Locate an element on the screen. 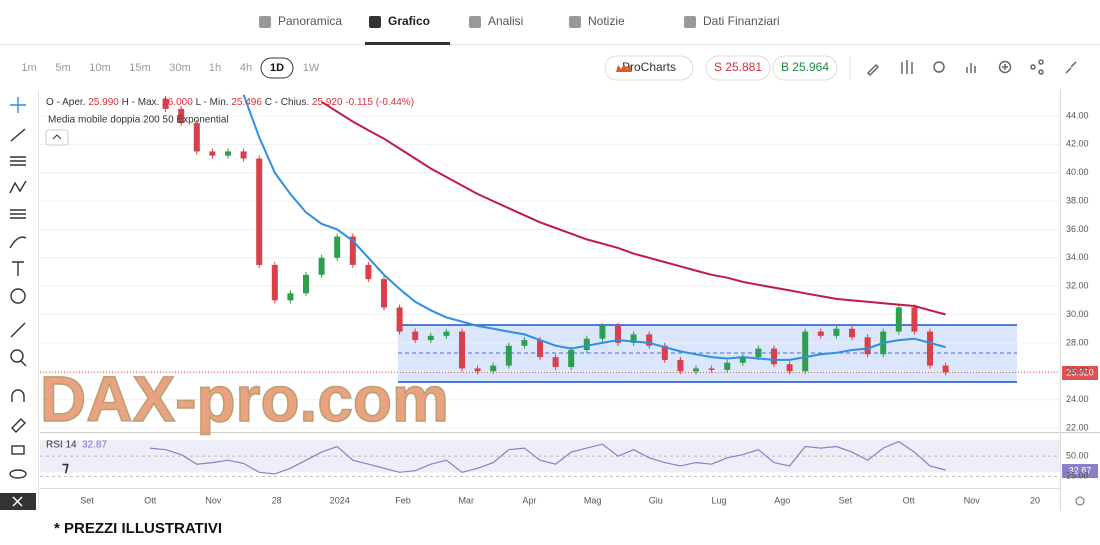 The image size is (1100, 545). nav-tab: Grafico is located at coordinates (409, 21).